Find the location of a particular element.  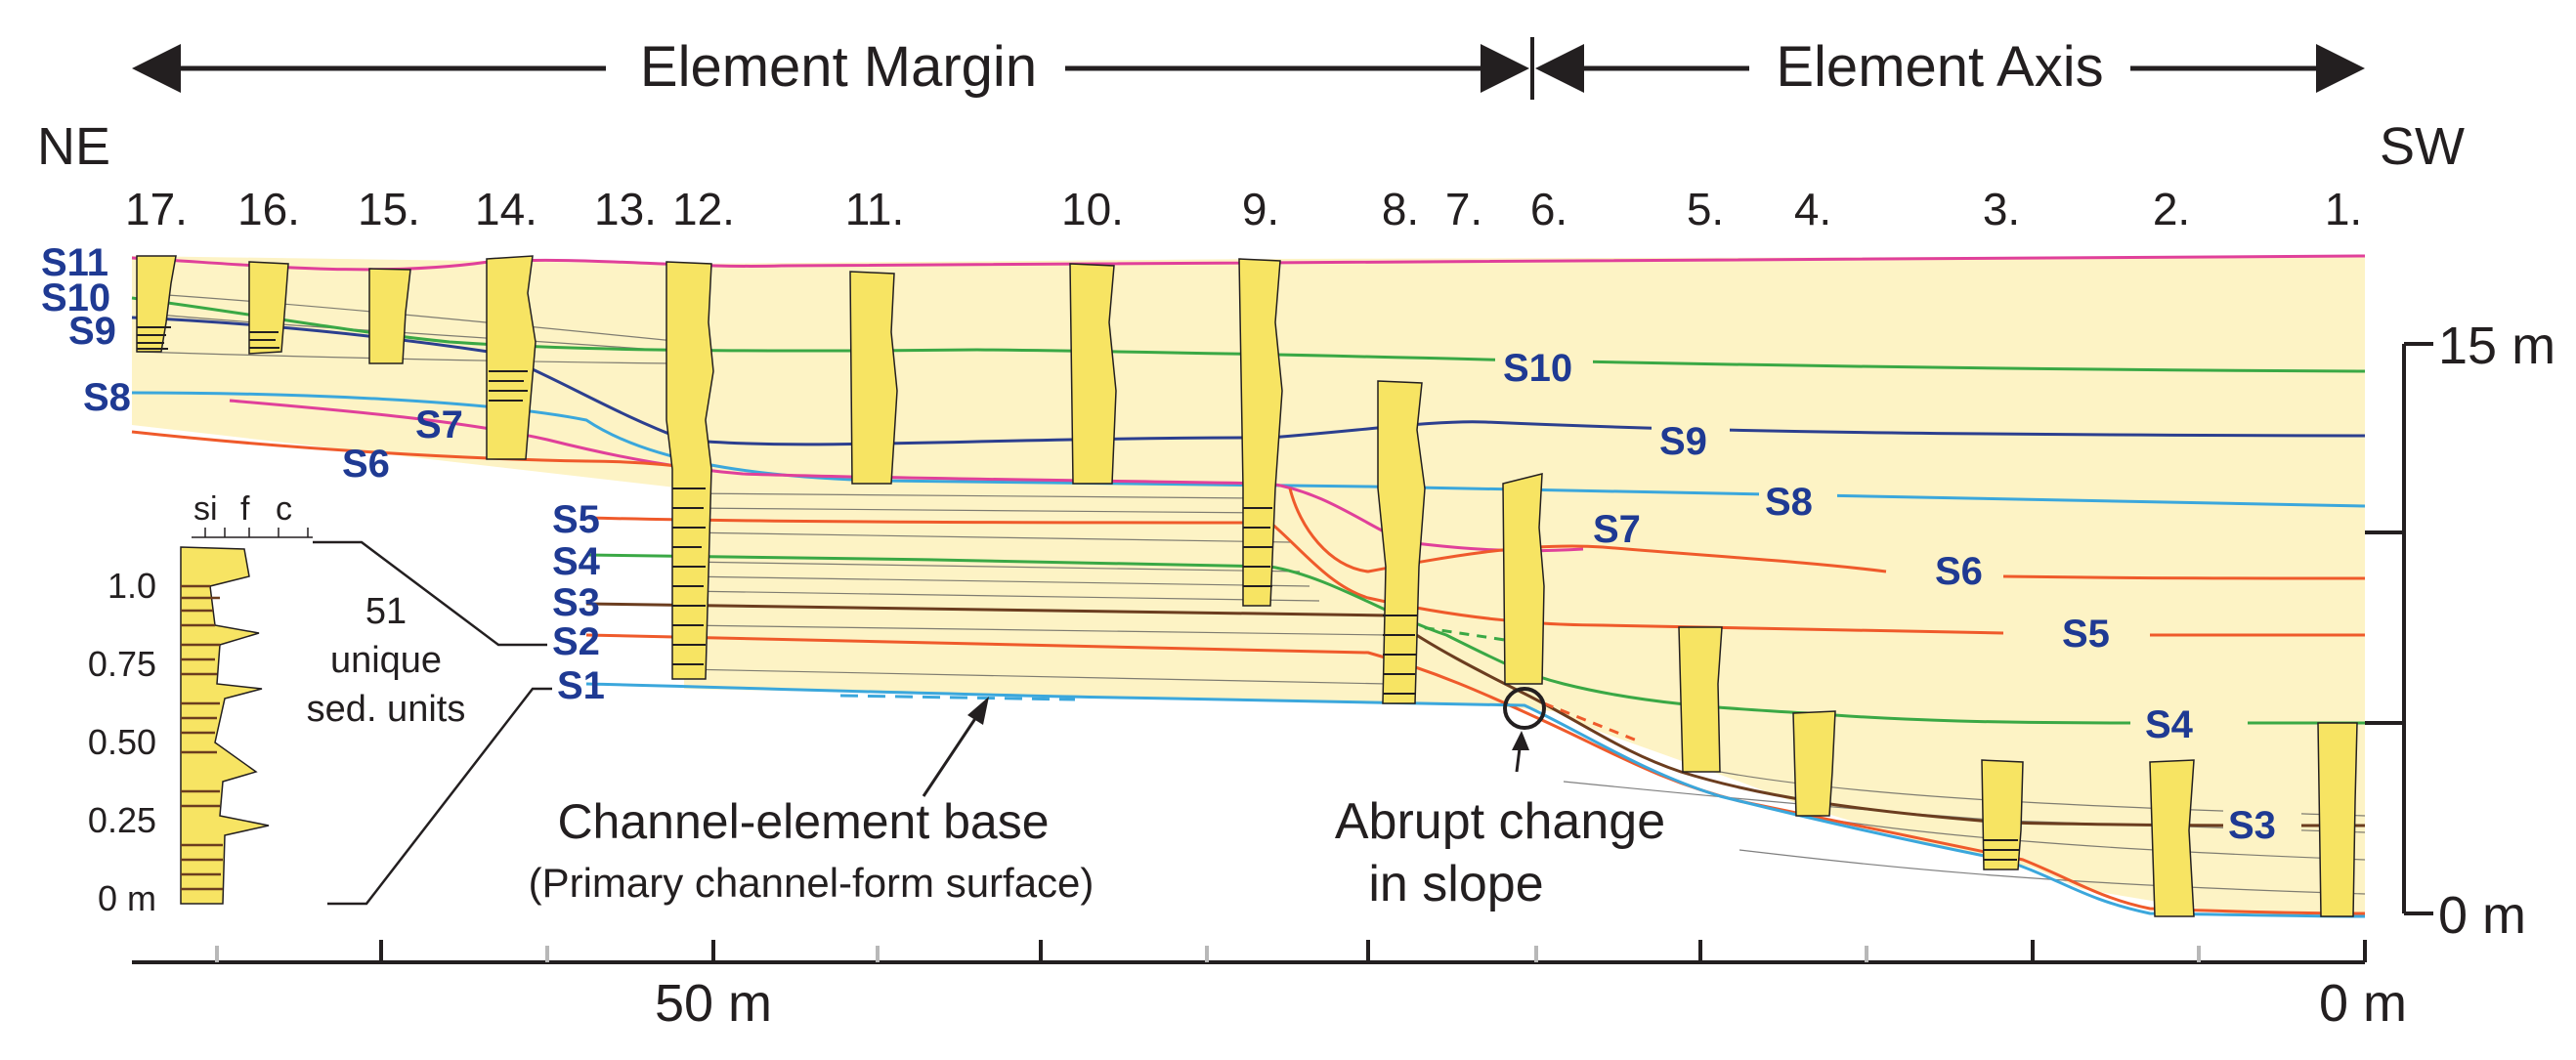

surface-label-s1: S1 is located at coordinates (581, 685).